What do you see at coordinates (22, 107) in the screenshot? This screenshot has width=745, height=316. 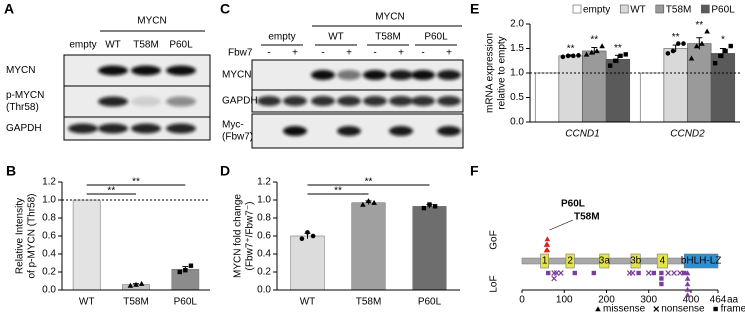 I see `row-label: (Thr58)` at bounding box center [22, 107].